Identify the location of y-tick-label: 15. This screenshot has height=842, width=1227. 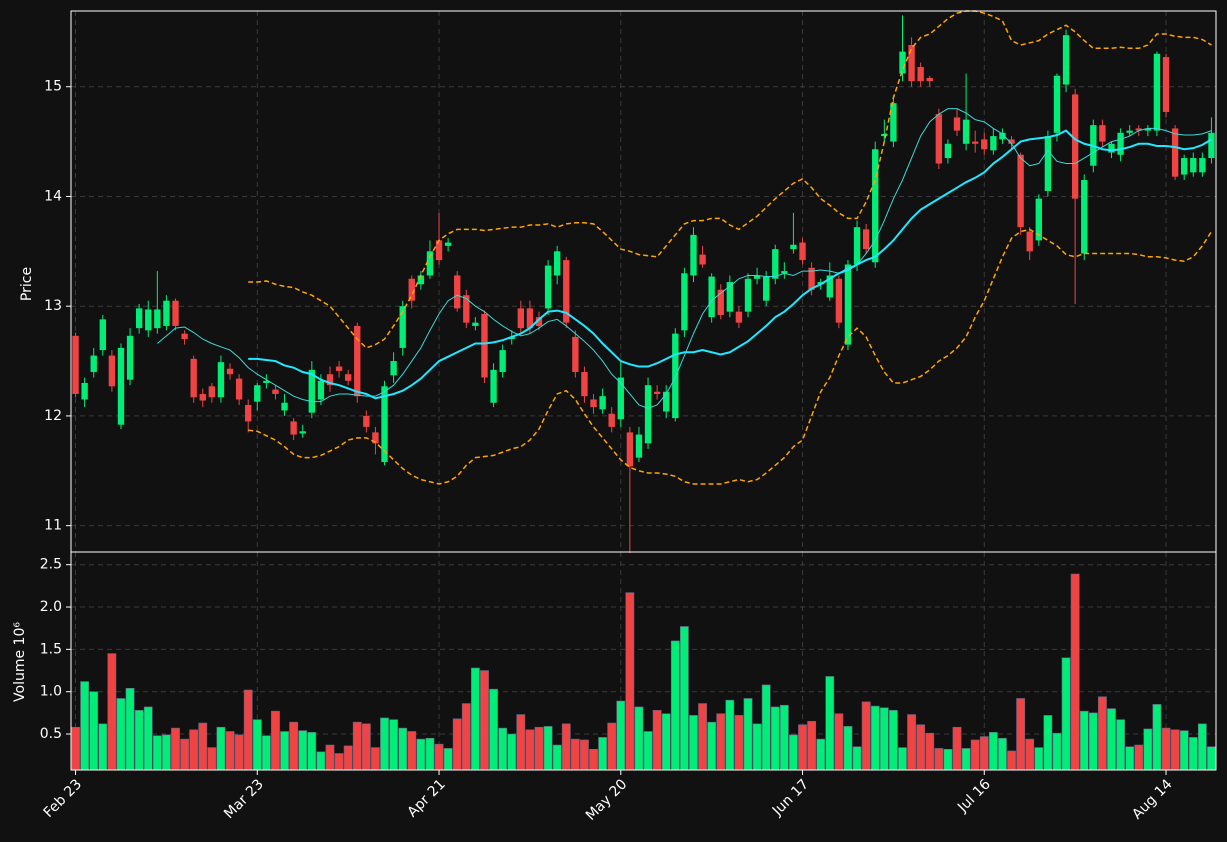
(53, 87).